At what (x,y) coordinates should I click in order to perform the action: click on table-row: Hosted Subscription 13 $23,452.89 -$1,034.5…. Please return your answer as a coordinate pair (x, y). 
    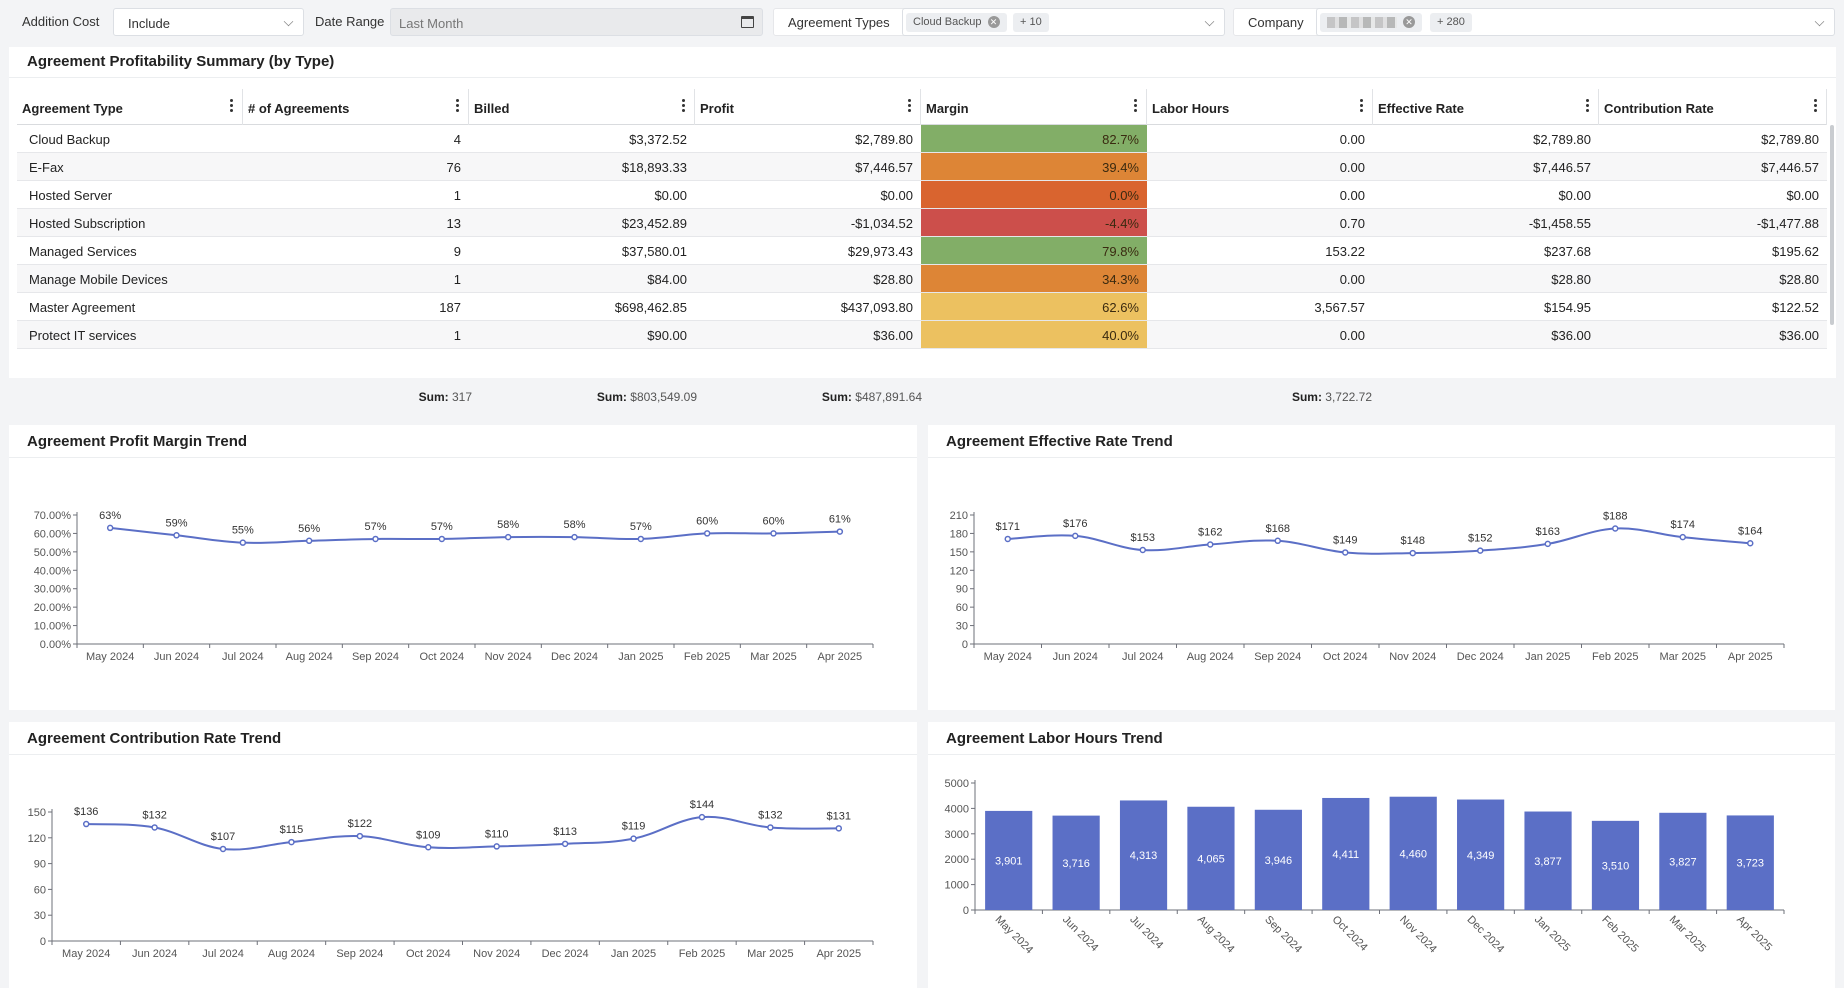
    Looking at the image, I should click on (922, 223).